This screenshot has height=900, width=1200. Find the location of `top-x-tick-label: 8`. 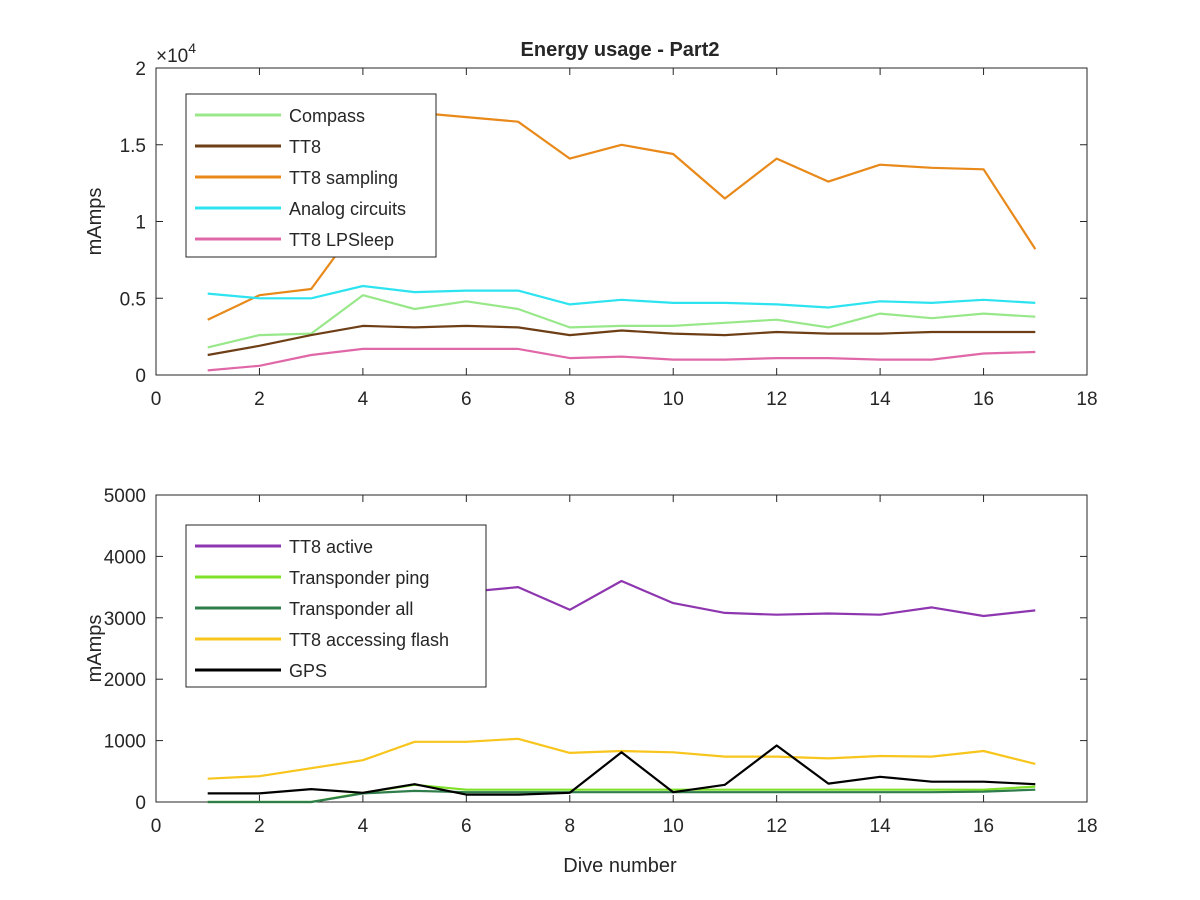

top-x-tick-label: 8 is located at coordinates (569, 399).